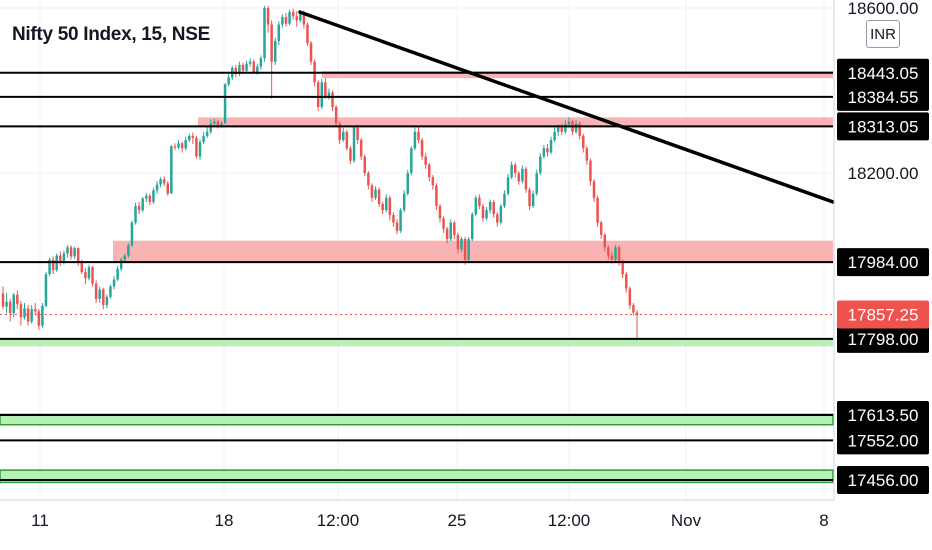 The height and width of the screenshot is (550, 932). What do you see at coordinates (883, 415) in the screenshot?
I see `price-level-tag-label: 17613.50` at bounding box center [883, 415].